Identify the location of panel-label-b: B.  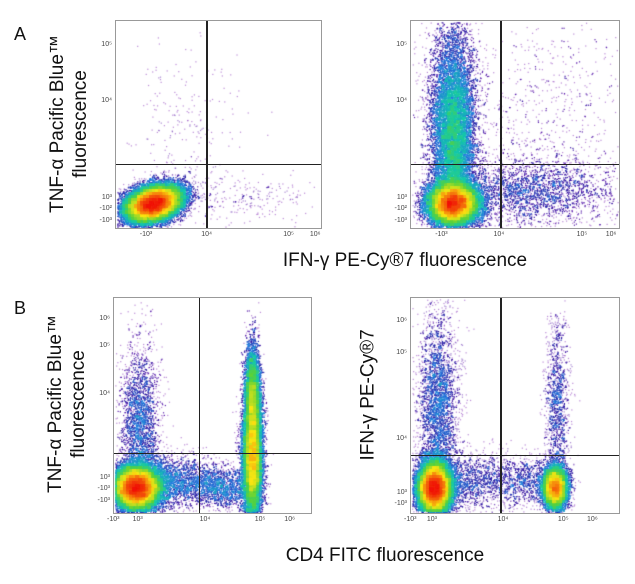
(20, 308).